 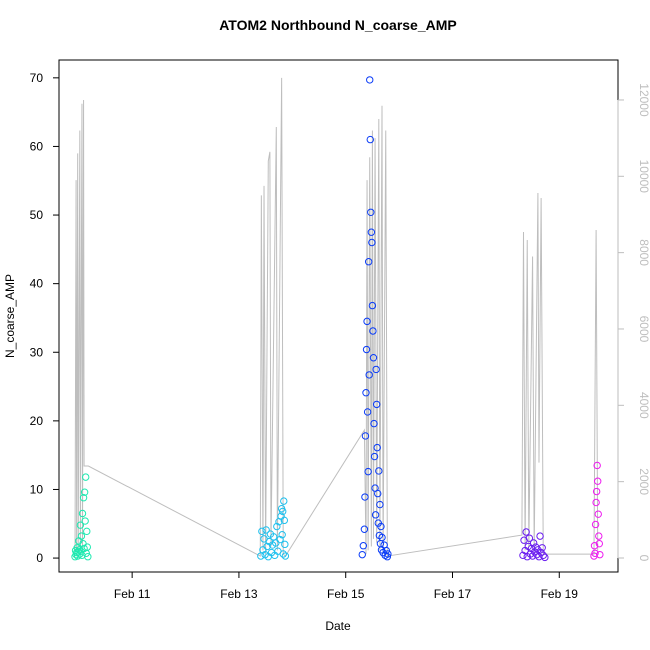 What do you see at coordinates (37, 352) in the screenshot?
I see `y-tick-label: 30` at bounding box center [37, 352].